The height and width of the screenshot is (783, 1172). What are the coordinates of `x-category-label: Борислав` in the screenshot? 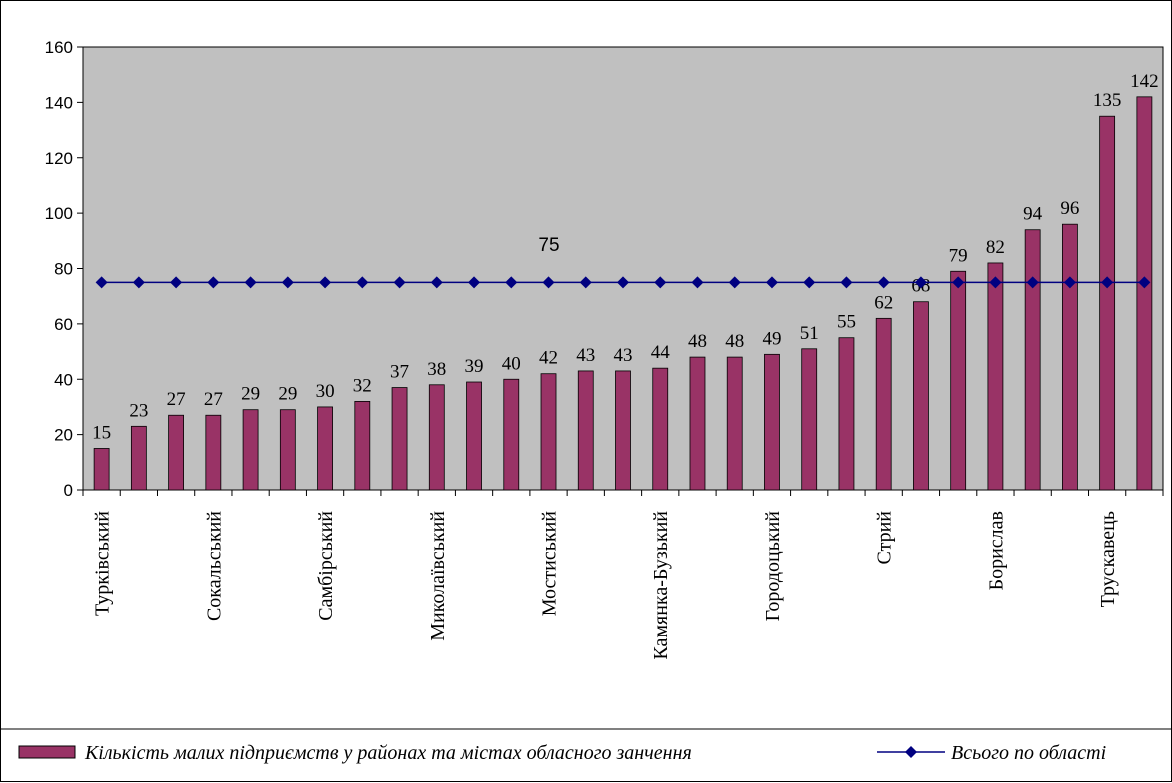 It's located at (996, 550).